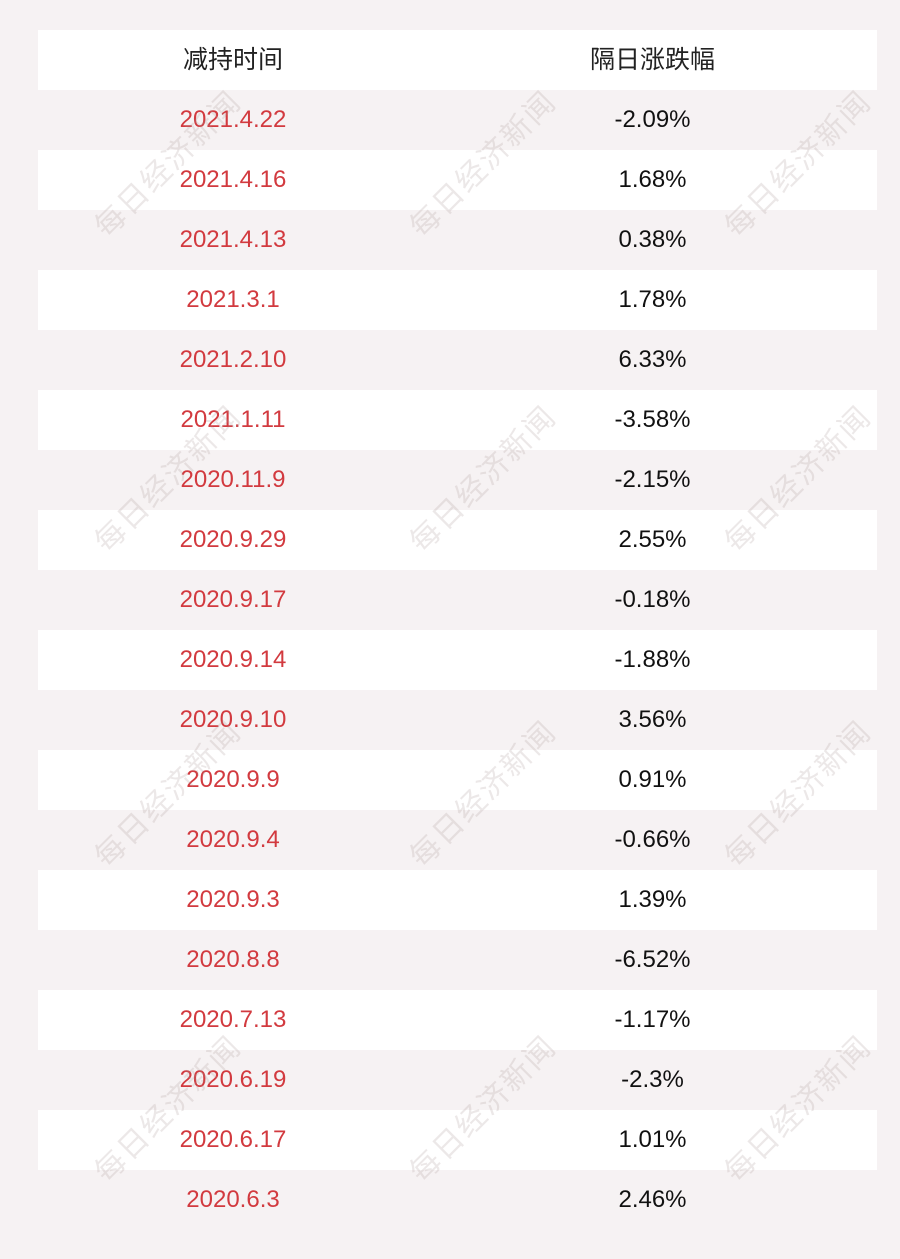 This screenshot has width=900, height=1259. I want to click on change-cell: 0.91%, so click(652, 779).